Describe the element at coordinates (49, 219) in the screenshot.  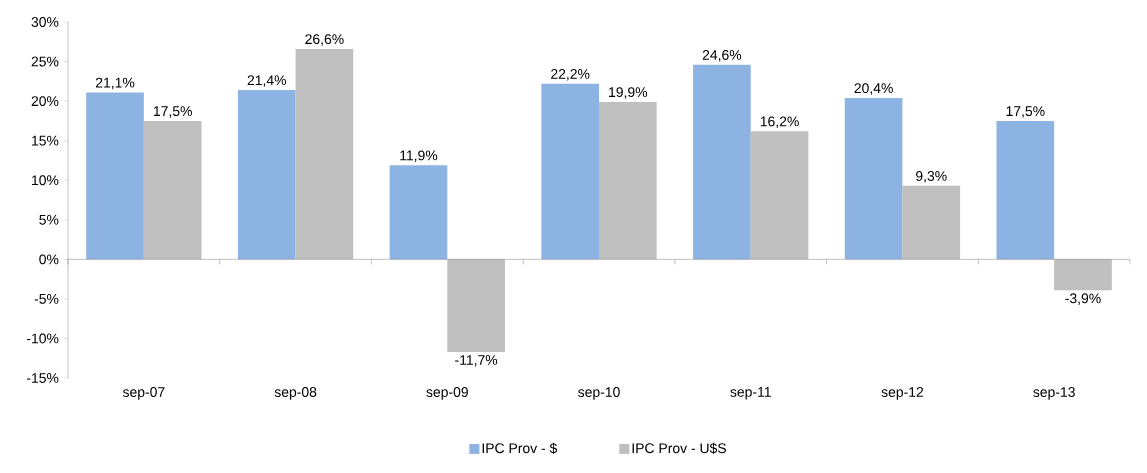
I see `y-tick-label: 5%` at that location.